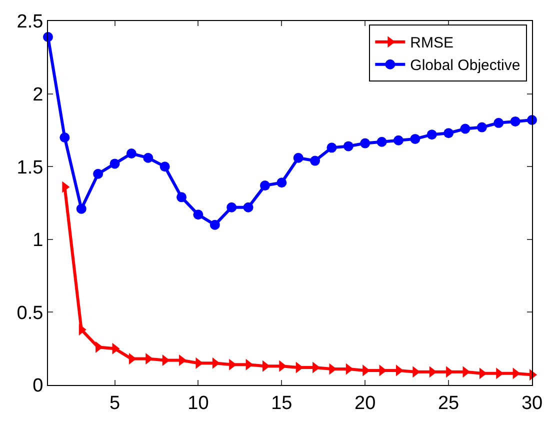 Image resolution: width=555 pixels, height=426 pixels. What do you see at coordinates (114, 403) in the screenshot?
I see `x-tick-label: 5` at bounding box center [114, 403].